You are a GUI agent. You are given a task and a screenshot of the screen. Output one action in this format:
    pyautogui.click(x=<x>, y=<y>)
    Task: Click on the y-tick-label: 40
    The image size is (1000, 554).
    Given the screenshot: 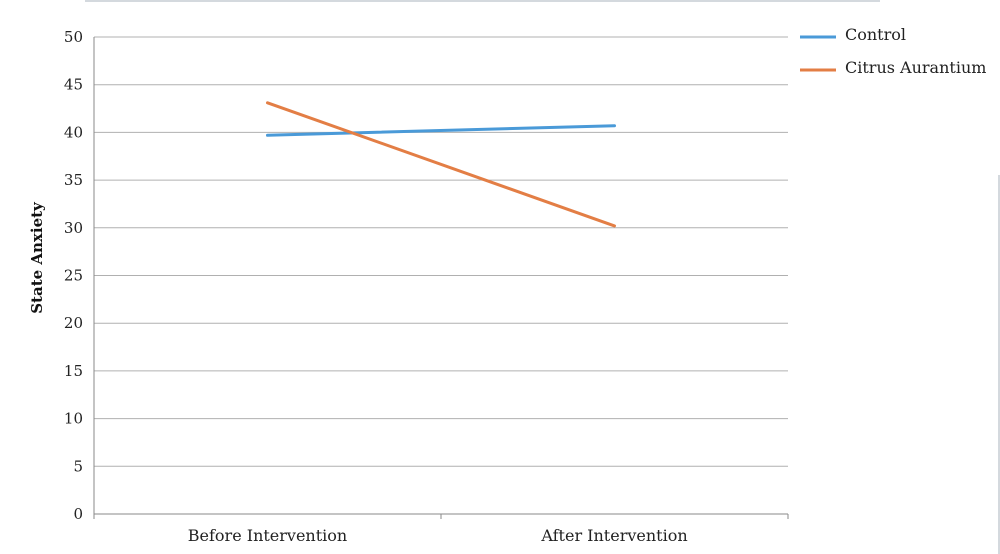 What is the action you would take?
    pyautogui.click(x=73, y=132)
    